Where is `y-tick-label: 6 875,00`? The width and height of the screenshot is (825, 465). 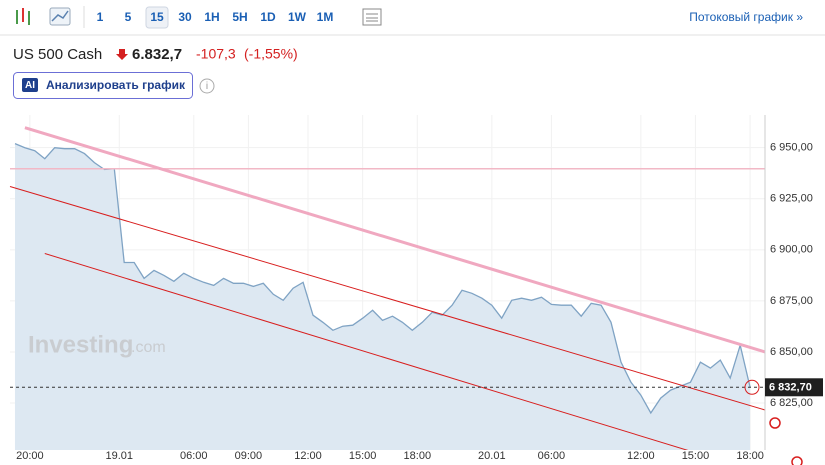 y-tick-label: 6 875,00 is located at coordinates (791, 301).